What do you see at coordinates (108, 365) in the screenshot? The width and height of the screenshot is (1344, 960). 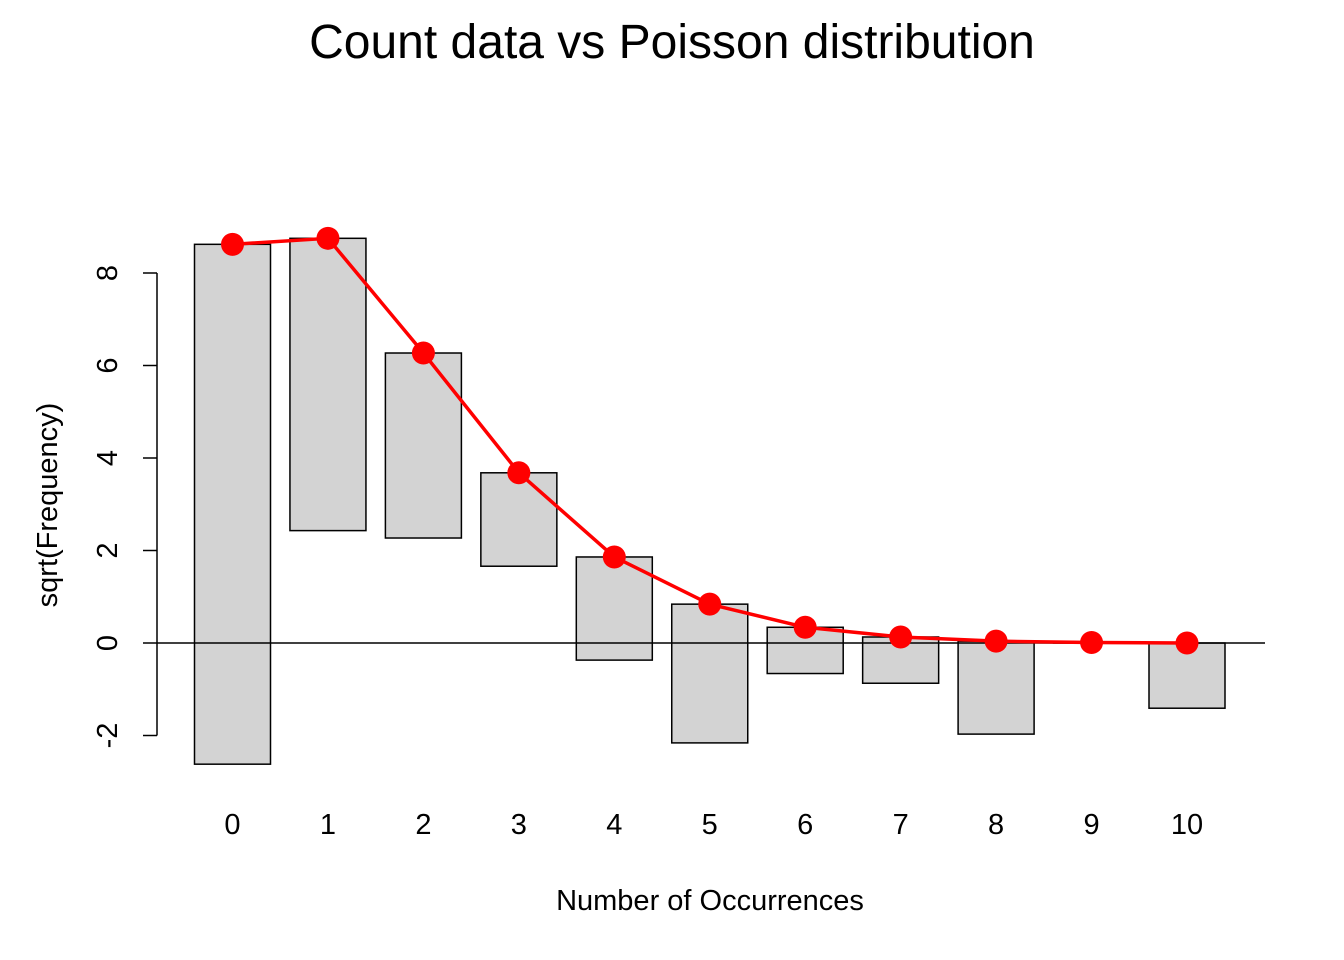 I see `y-tick-label: 6` at bounding box center [108, 365].